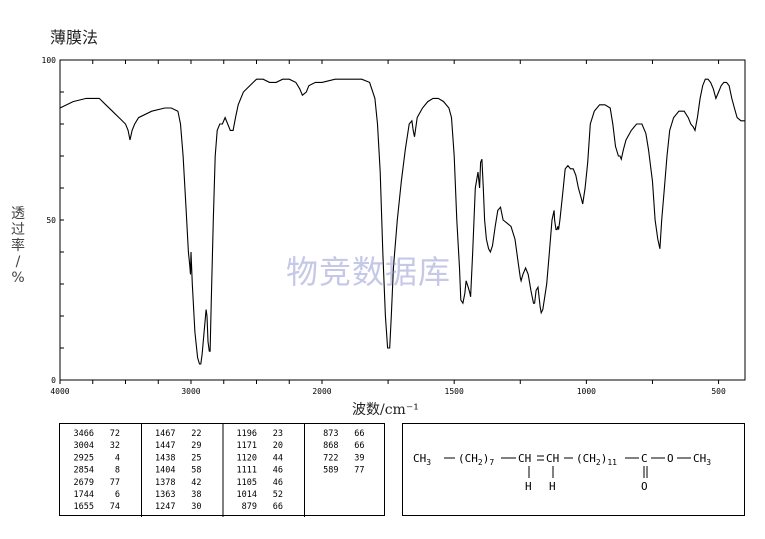 This screenshot has height=539, width=765. What do you see at coordinates (165, 458) in the screenshot?
I see `peak-wavenumber: 1438` at bounding box center [165, 458].